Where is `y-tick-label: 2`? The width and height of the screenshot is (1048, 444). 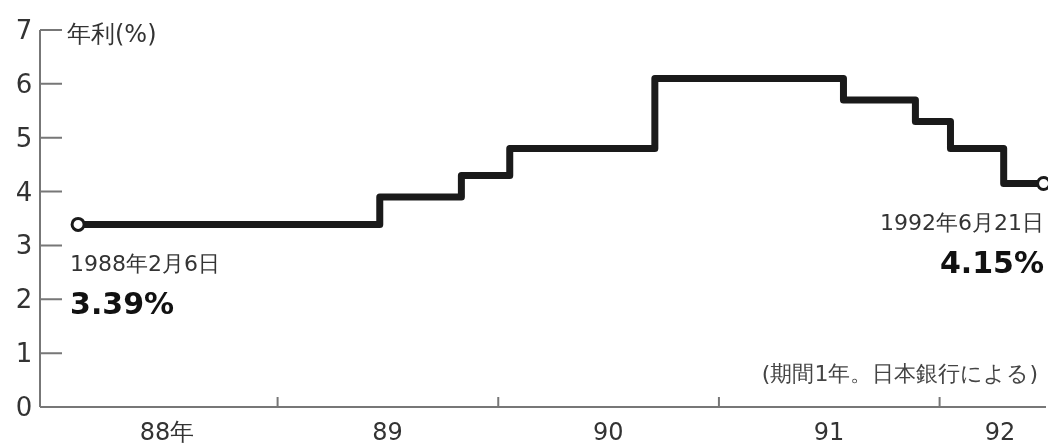 y-tick-label: 2 is located at coordinates (24, 299).